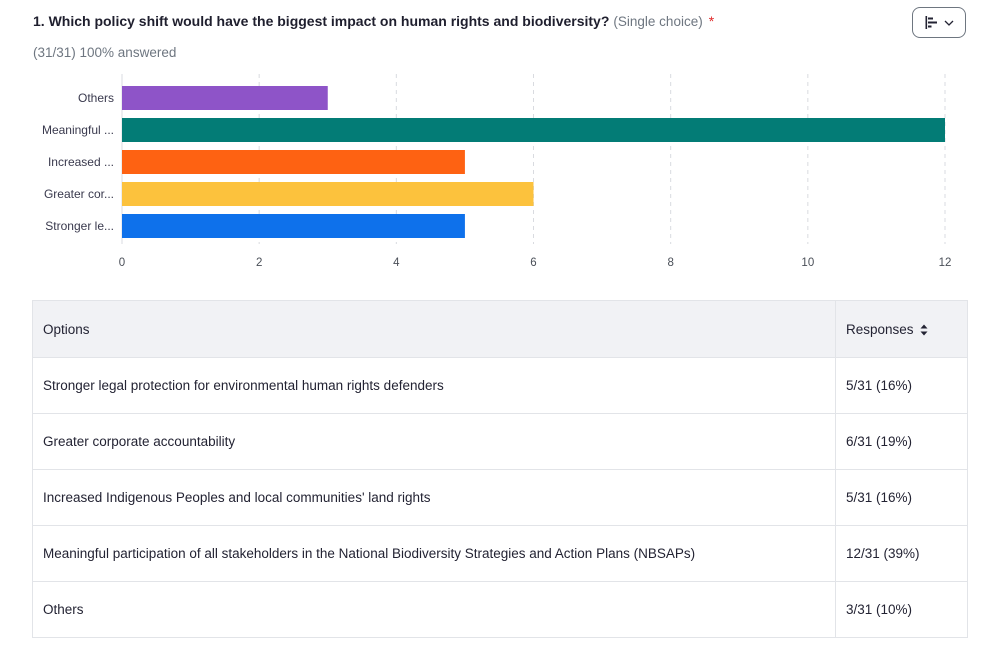 This screenshot has width=1000, height=657. What do you see at coordinates (259, 263) in the screenshot?
I see `x-tick-label: 2` at bounding box center [259, 263].